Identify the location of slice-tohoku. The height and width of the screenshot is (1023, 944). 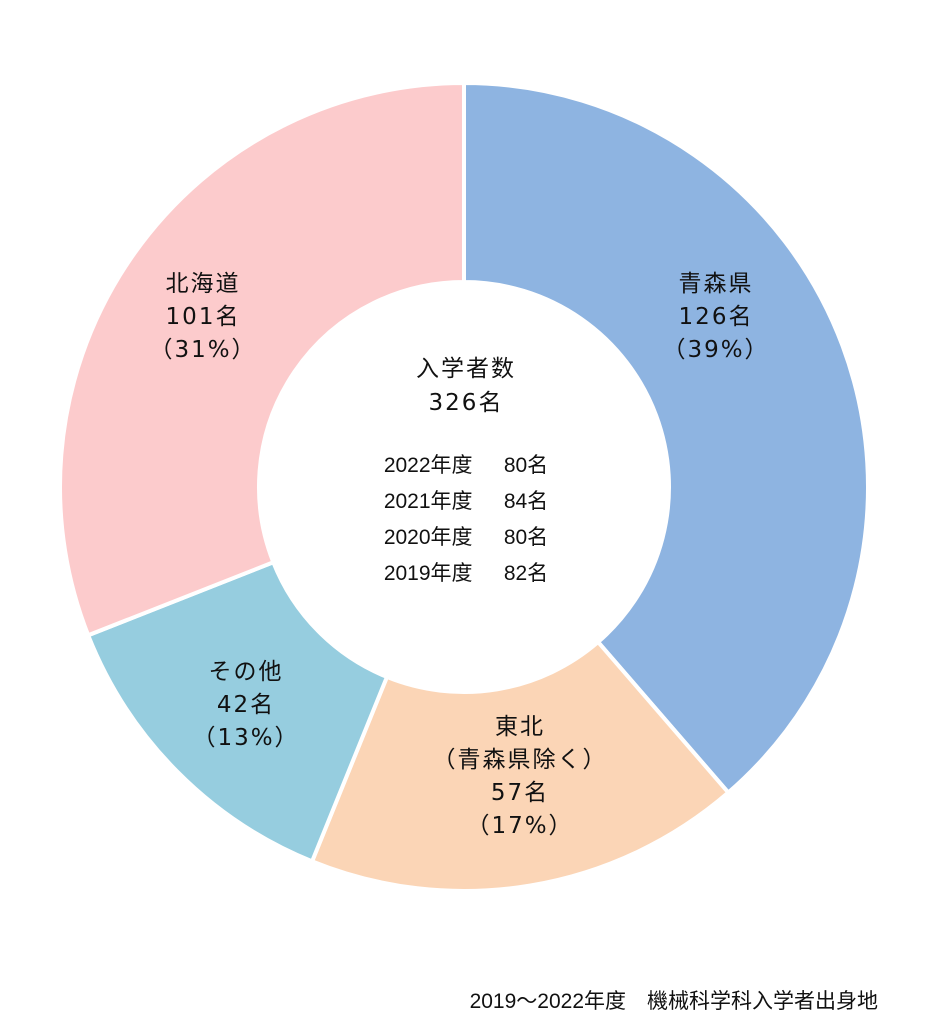
(520, 766).